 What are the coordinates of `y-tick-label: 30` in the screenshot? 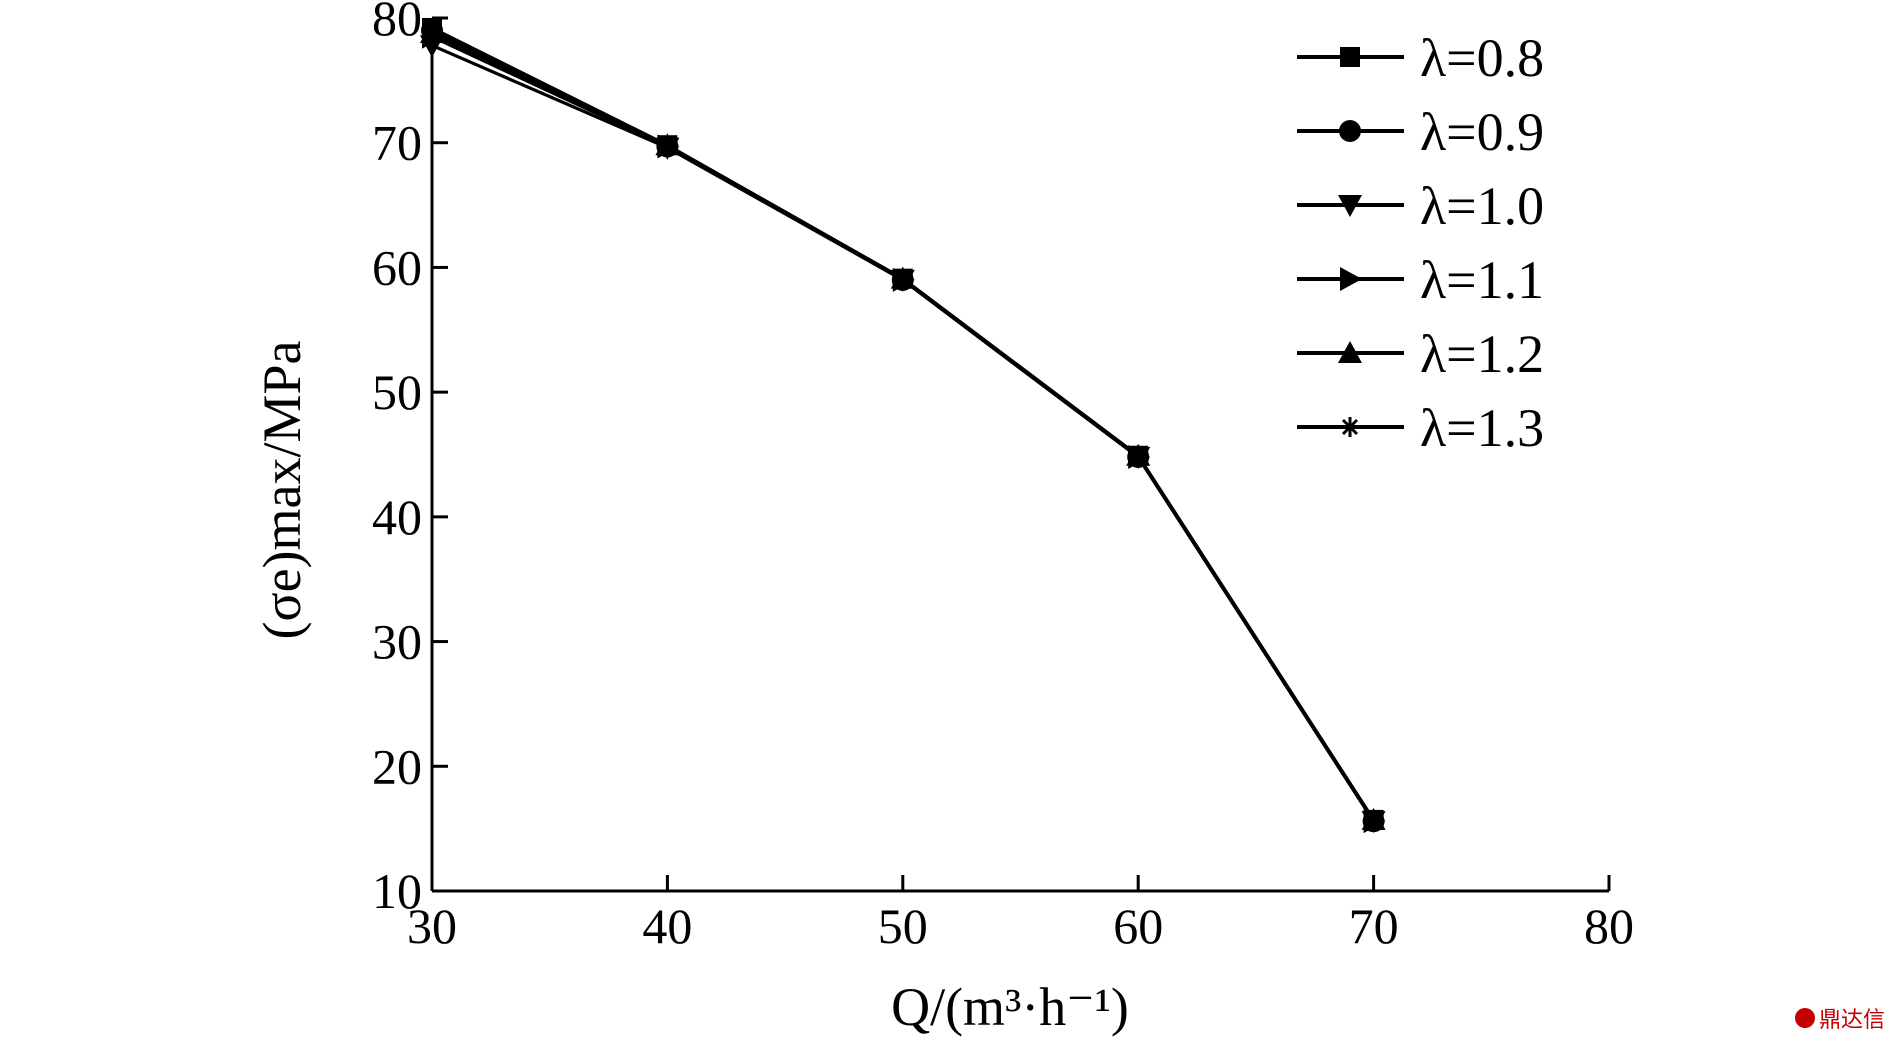 It's located at (397, 642).